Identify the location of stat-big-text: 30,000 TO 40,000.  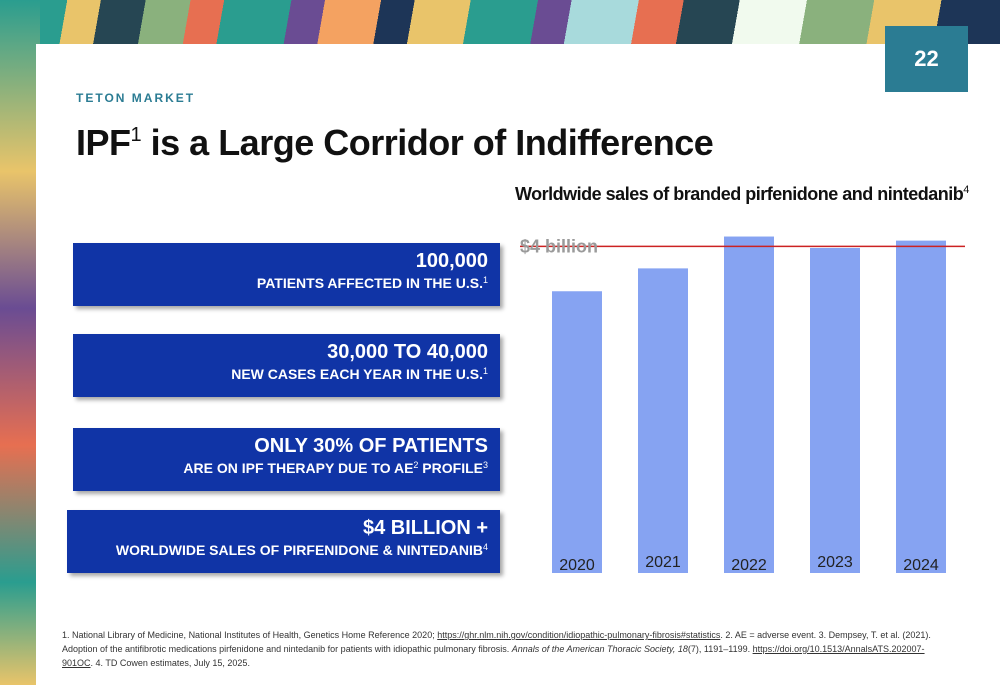
(407, 352).